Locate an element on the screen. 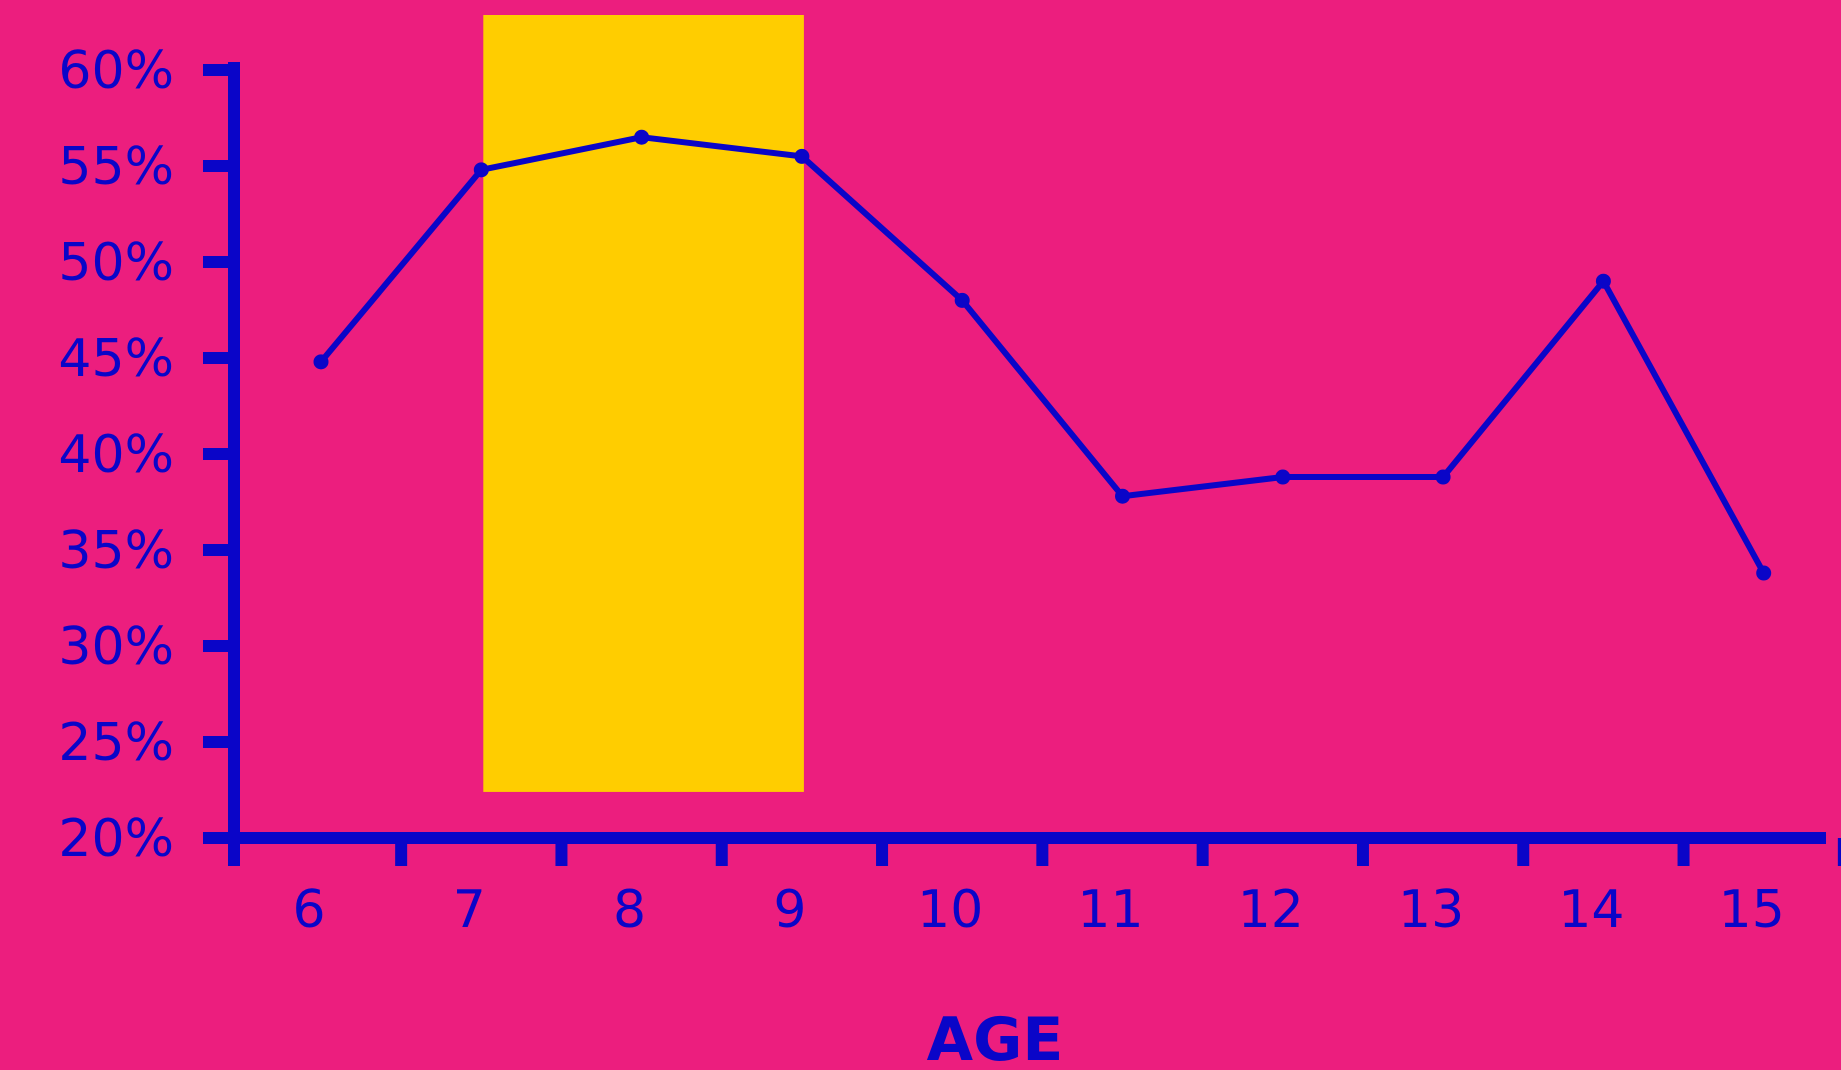 This screenshot has width=1841, height=1070. x-tick-label: 11 is located at coordinates (1110, 910).